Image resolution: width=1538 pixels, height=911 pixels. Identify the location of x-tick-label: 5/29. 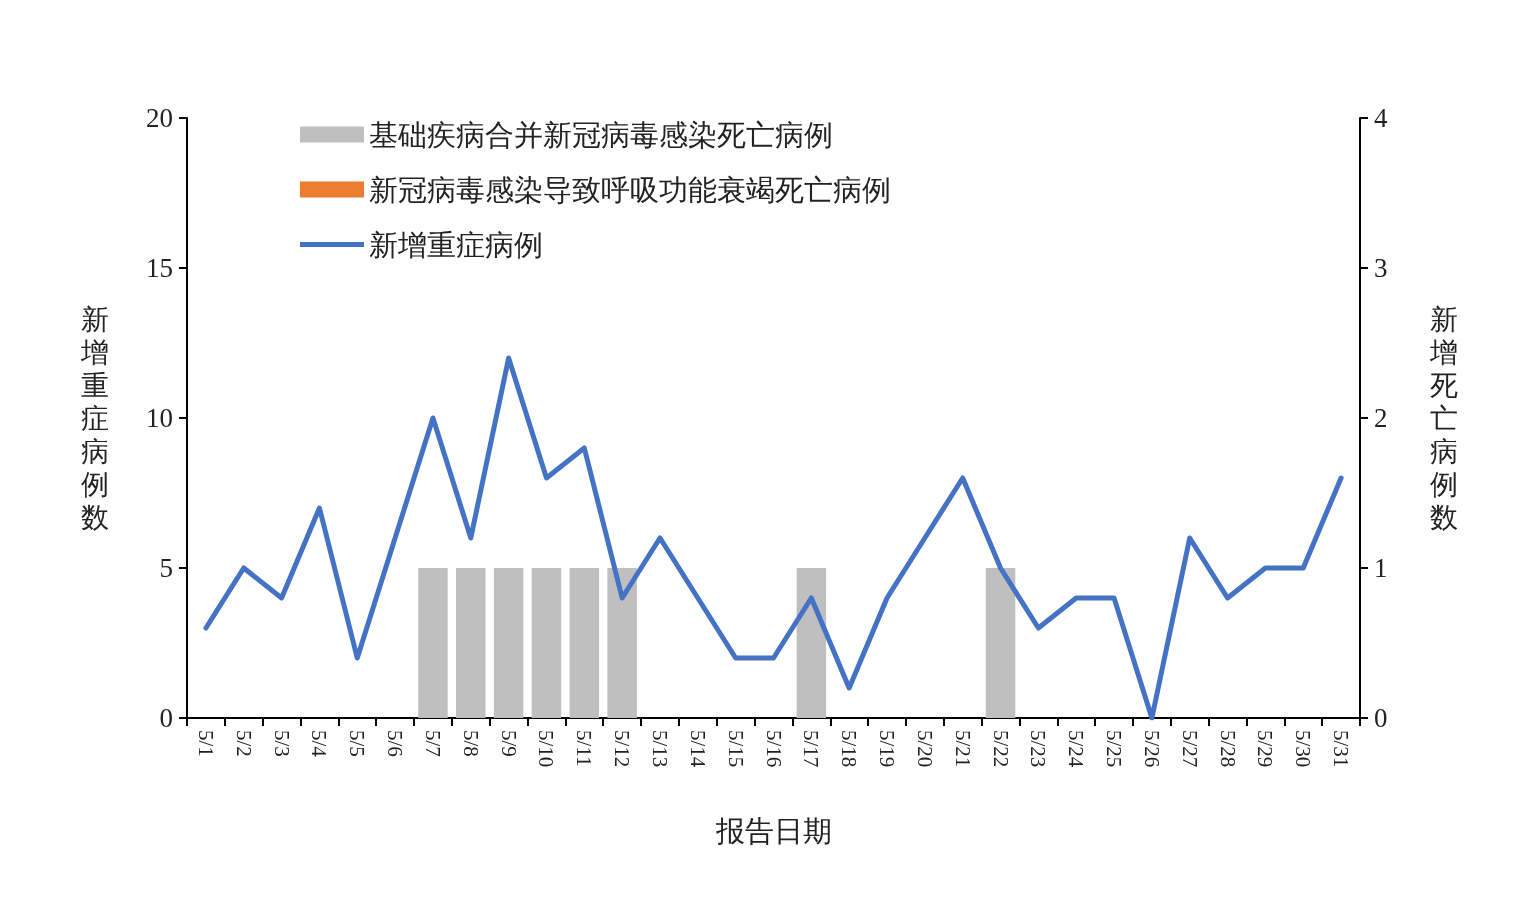
(1265, 749).